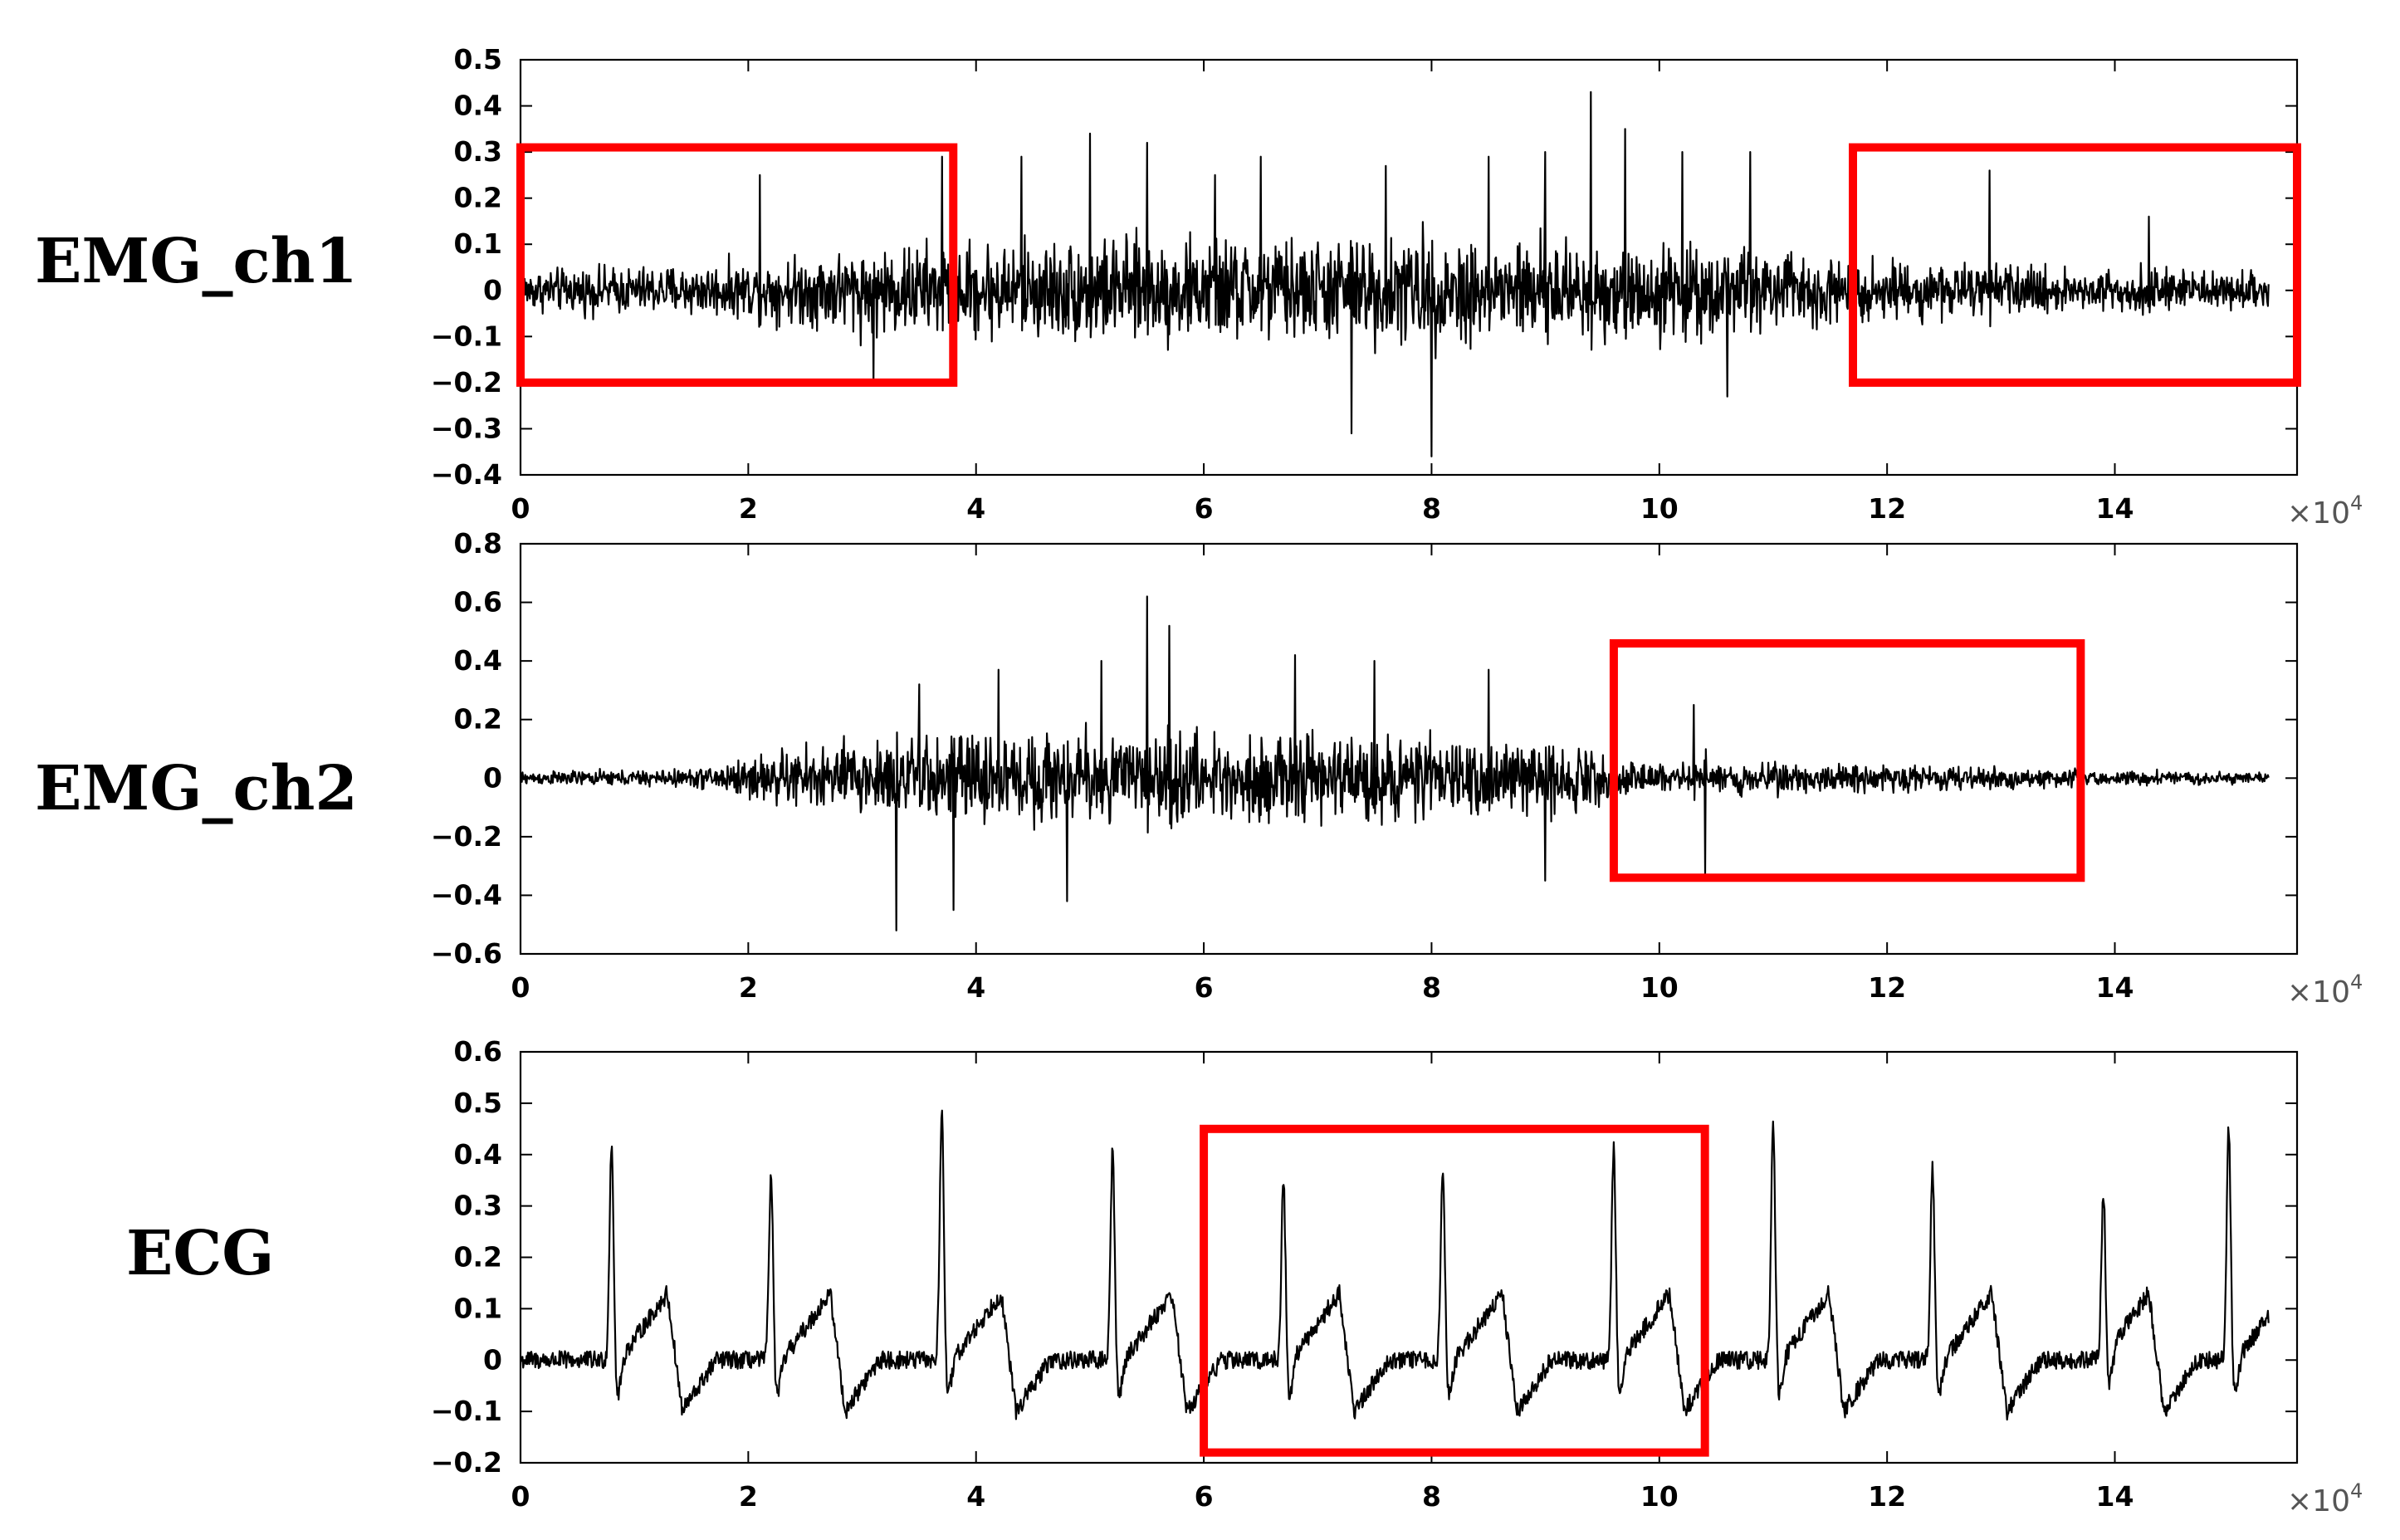  Describe the element at coordinates (200, 1253) in the screenshot. I see `row-label: ECG` at that location.